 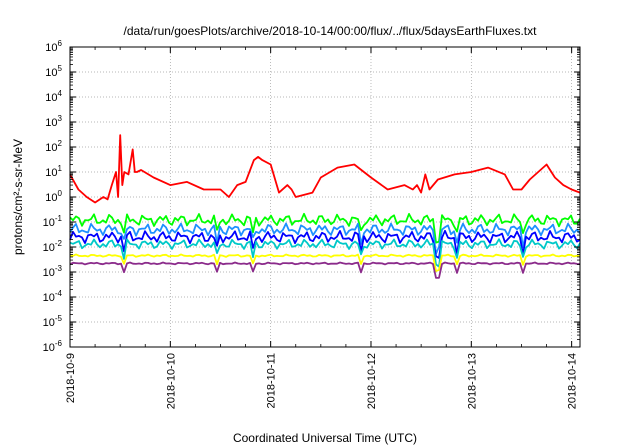 I want to click on y-tick-exponent: 2, so click(x=60, y=143).